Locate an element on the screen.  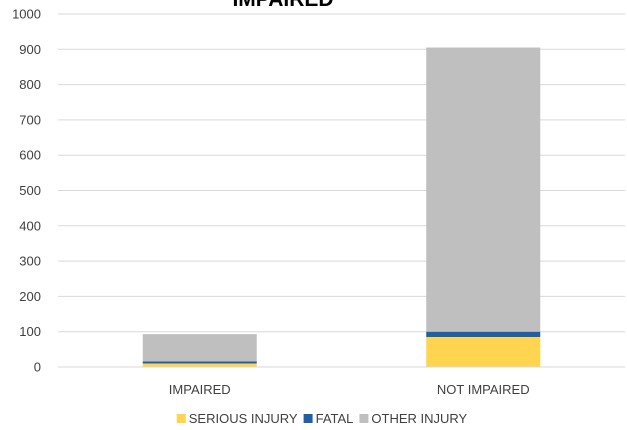
y-tick-label: 400 is located at coordinates (30, 225).